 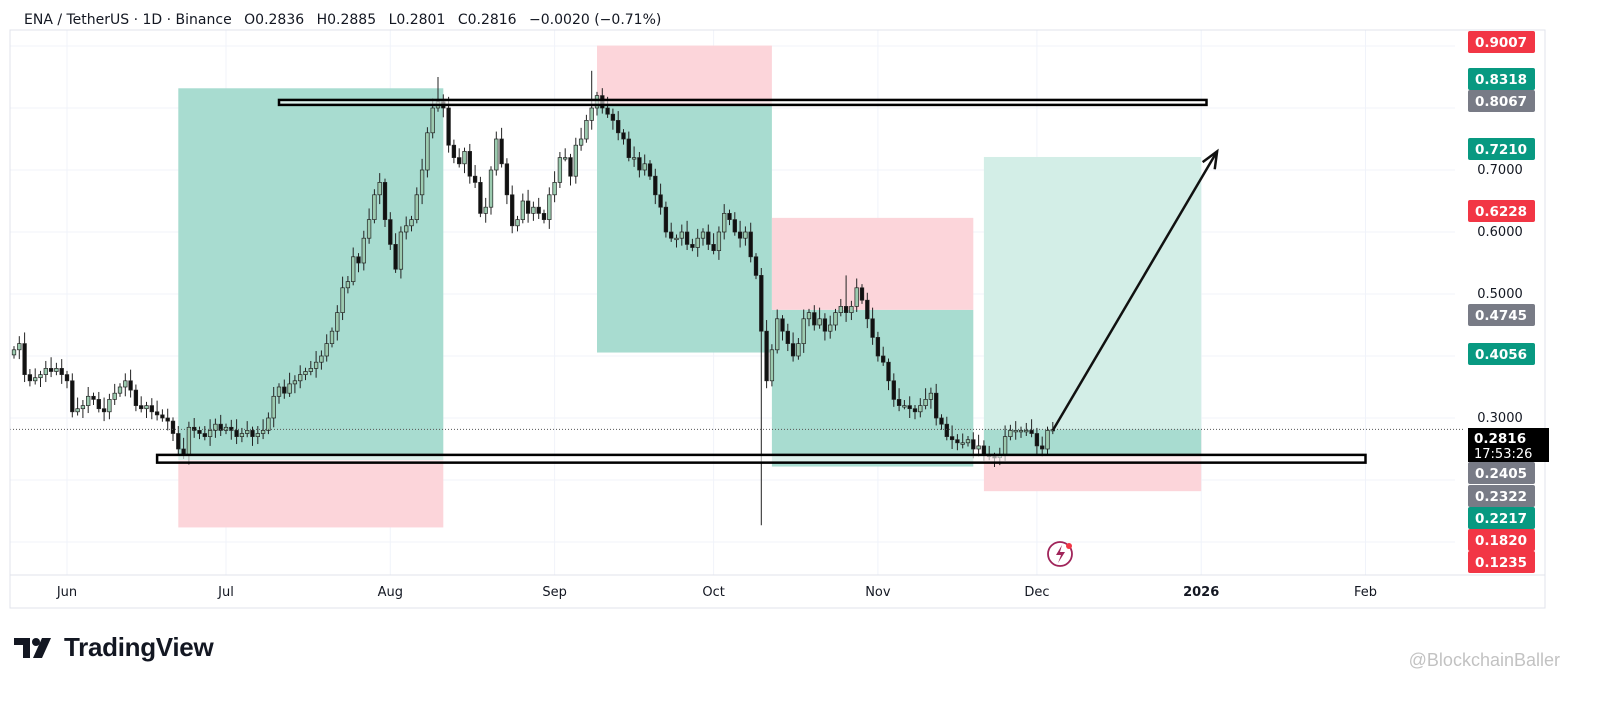 What do you see at coordinates (1484, 660) in the screenshot?
I see `watermark: @BlockchainBaller` at bounding box center [1484, 660].